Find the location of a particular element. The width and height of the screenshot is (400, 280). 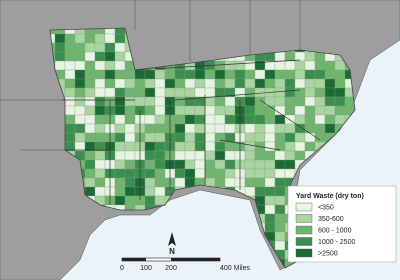

scale-label: 200 is located at coordinates (171, 268).